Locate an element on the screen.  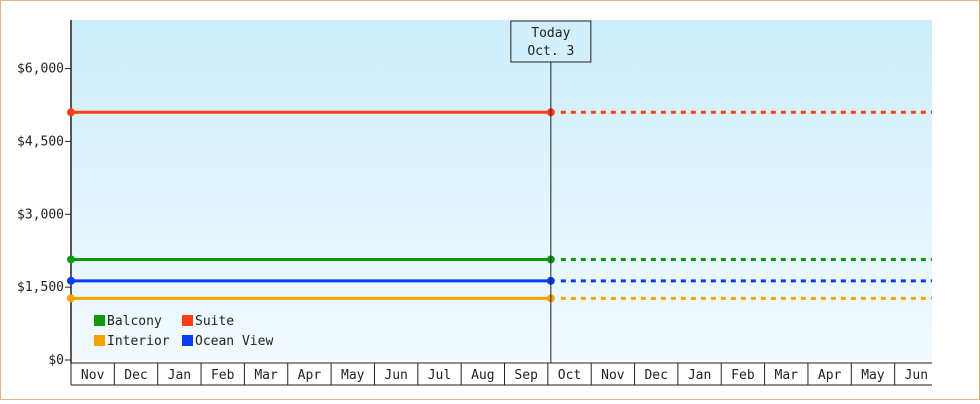
y-tick-label: $1,500 is located at coordinates (40, 287).